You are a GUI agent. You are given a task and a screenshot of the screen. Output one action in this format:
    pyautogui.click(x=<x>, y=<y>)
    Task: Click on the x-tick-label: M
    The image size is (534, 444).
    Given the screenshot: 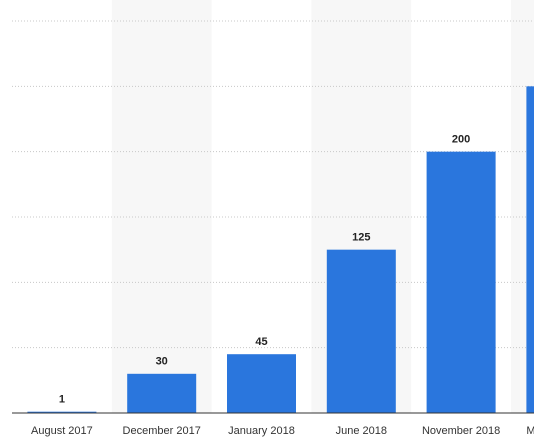 What is the action you would take?
    pyautogui.click(x=530, y=431)
    